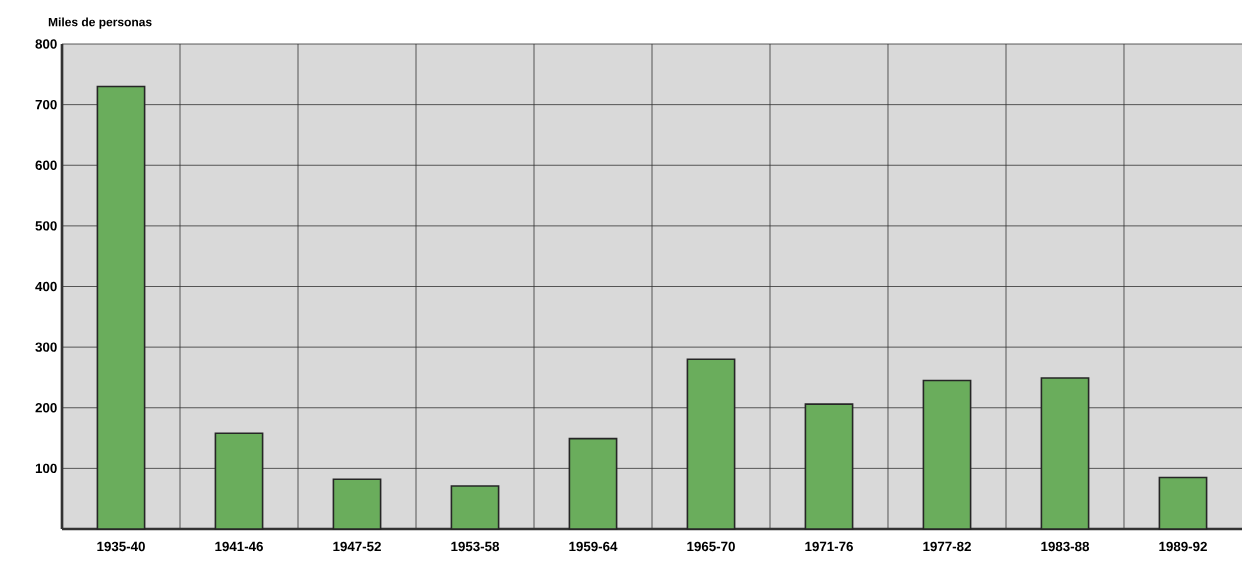  What do you see at coordinates (46, 468) in the screenshot?
I see `y-tick-label: 100` at bounding box center [46, 468].